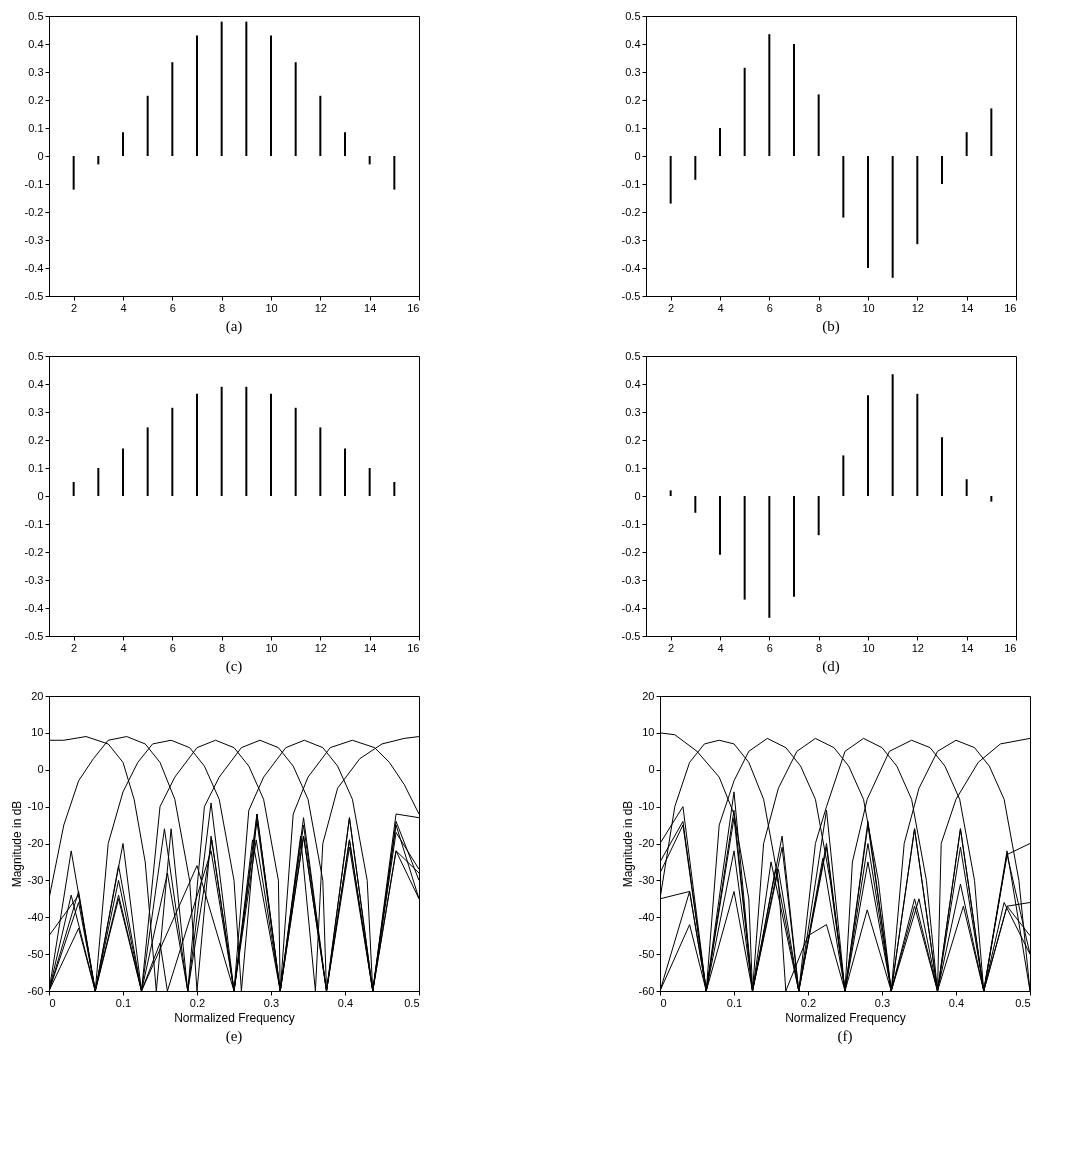 The height and width of the screenshot is (1155, 1083). What do you see at coordinates (831, 666) in the screenshot?
I see `text: (d)` at bounding box center [831, 666].